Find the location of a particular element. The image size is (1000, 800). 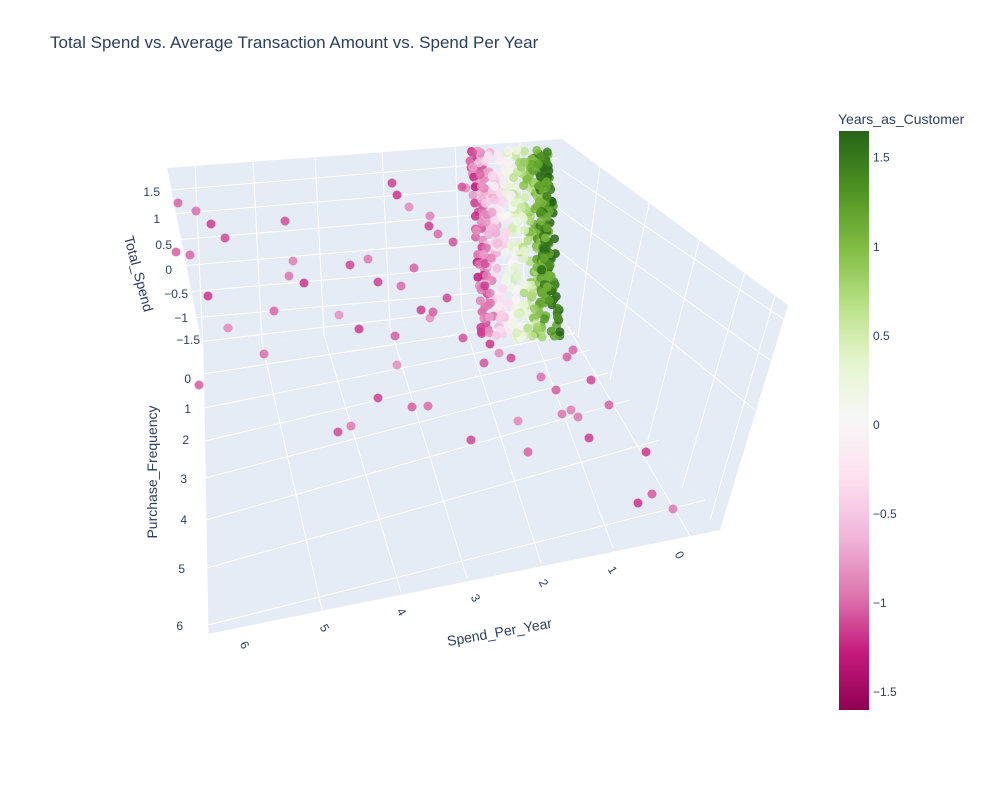

colorbar: Years_as_Customer −1.5 −1 −0.5 0 0.5 1 1.5 is located at coordinates (901, 410).